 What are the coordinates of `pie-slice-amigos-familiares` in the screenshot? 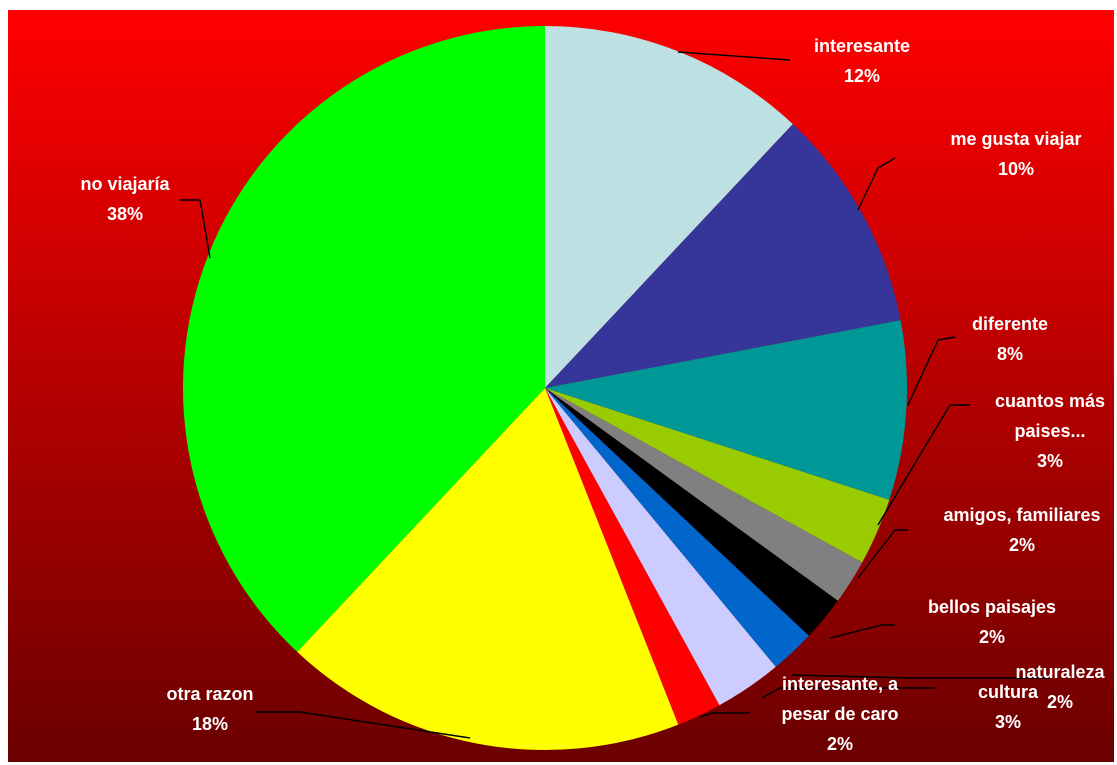 It's located at (704, 494).